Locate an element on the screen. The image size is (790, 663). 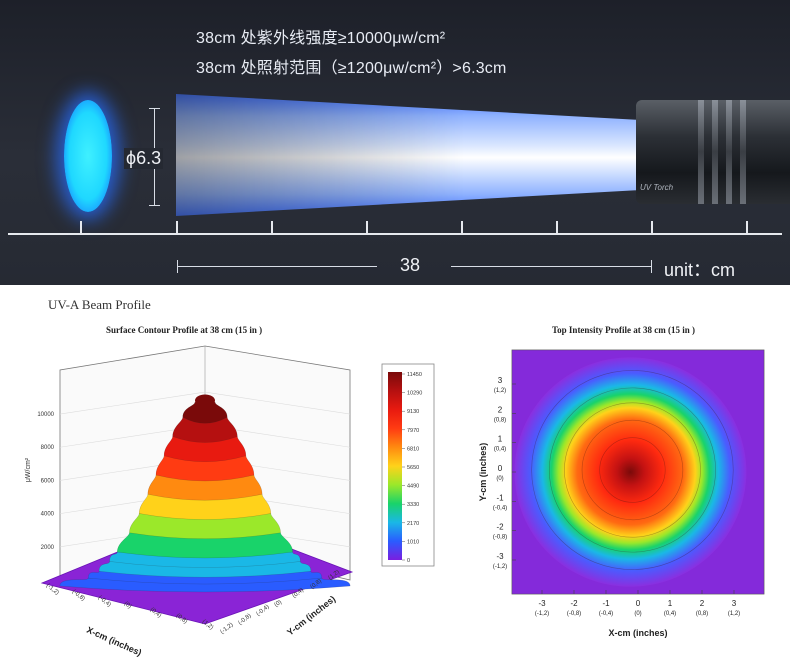
x-axis-label: X-cm (inches) is located at coordinates (114, 641).